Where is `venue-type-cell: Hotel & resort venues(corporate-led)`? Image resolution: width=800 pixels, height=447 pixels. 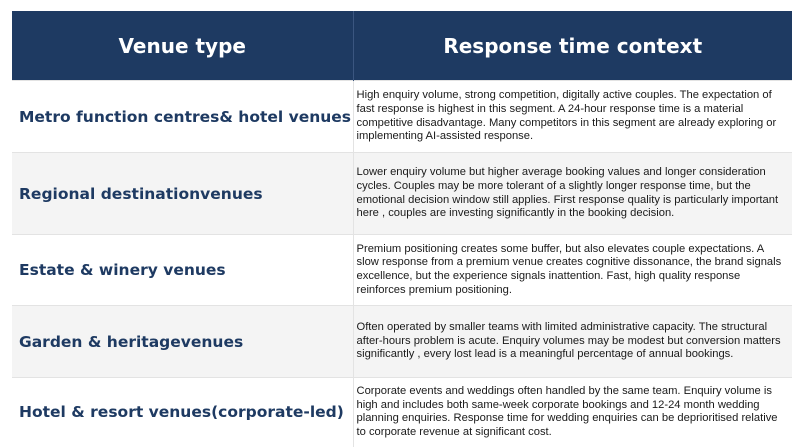
venue-type-cell: Hotel & resort venues(corporate-led) is located at coordinates (183, 412).